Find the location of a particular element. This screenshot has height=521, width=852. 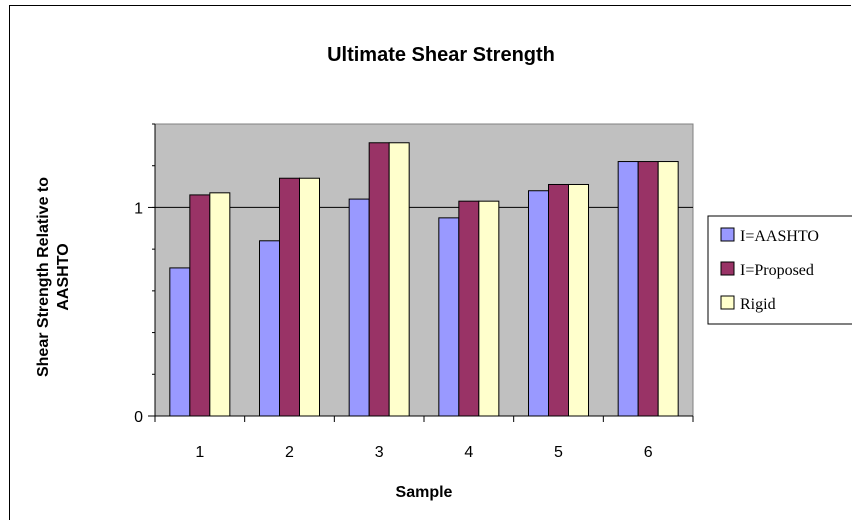

y-tick-label: 0 is located at coordinates (138, 417).